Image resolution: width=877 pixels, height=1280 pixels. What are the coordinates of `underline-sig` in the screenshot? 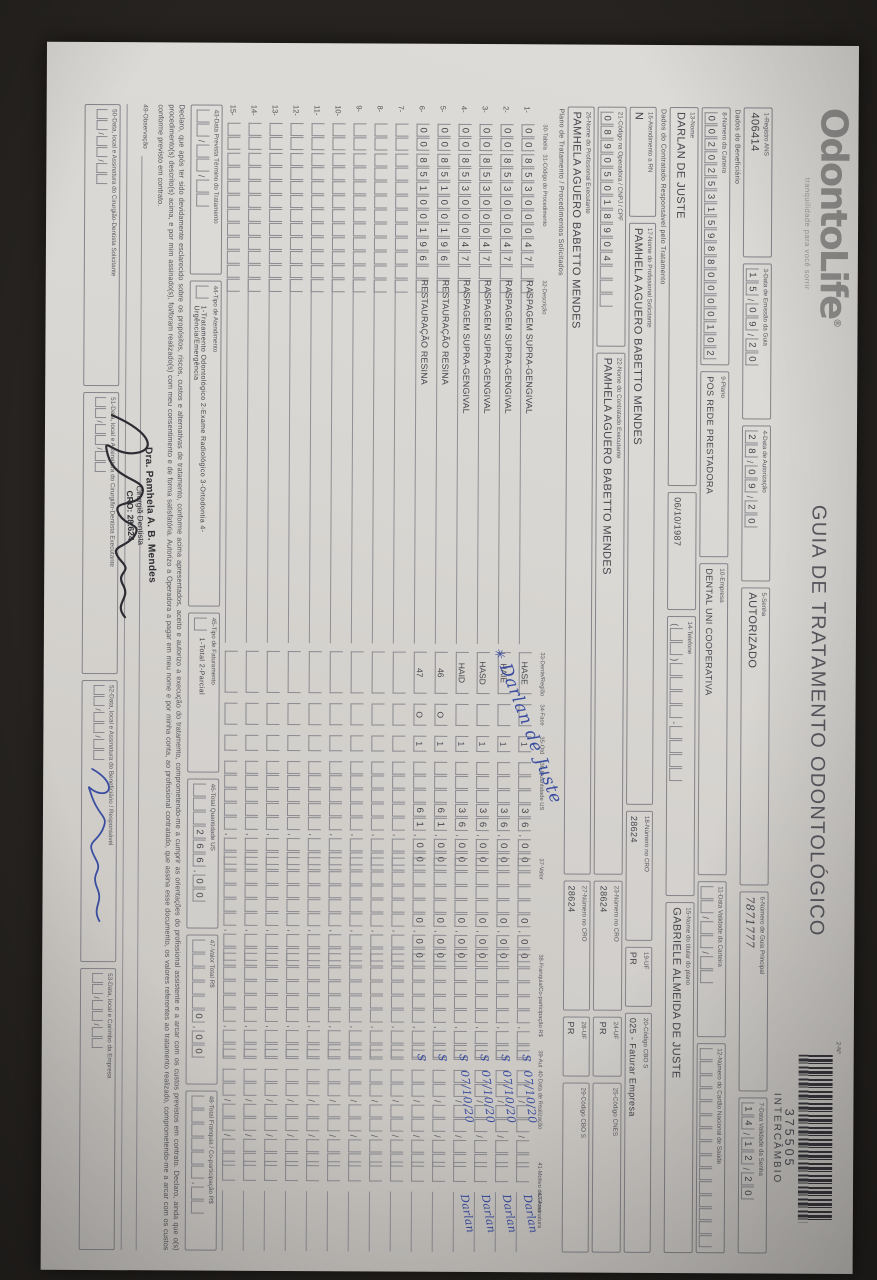 It's located at (249, 1220).